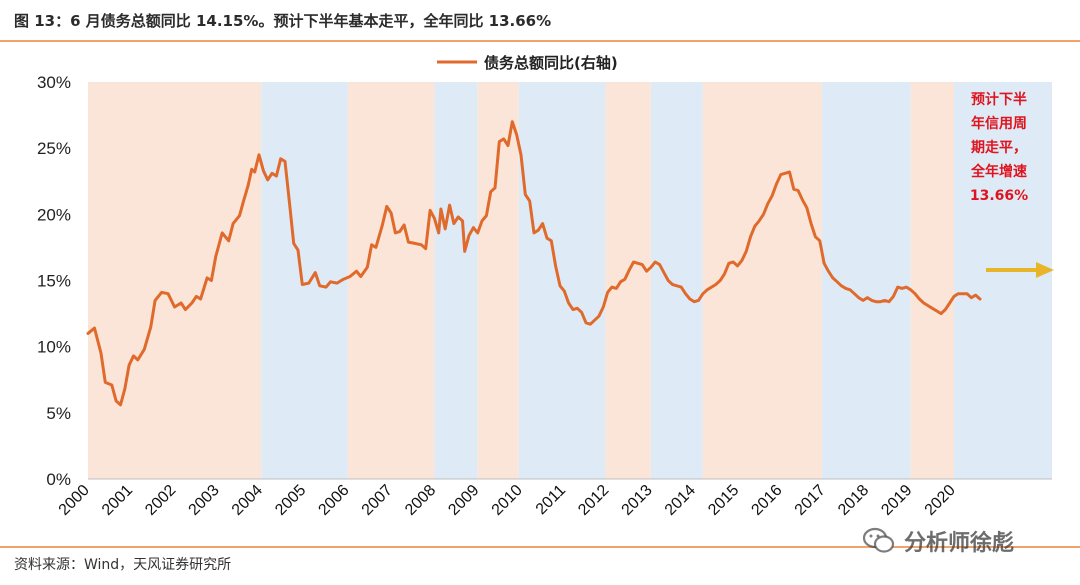 The image size is (1080, 585). Describe the element at coordinates (940, 500) in the screenshot. I see `x-tick-label: 2020` at that location.